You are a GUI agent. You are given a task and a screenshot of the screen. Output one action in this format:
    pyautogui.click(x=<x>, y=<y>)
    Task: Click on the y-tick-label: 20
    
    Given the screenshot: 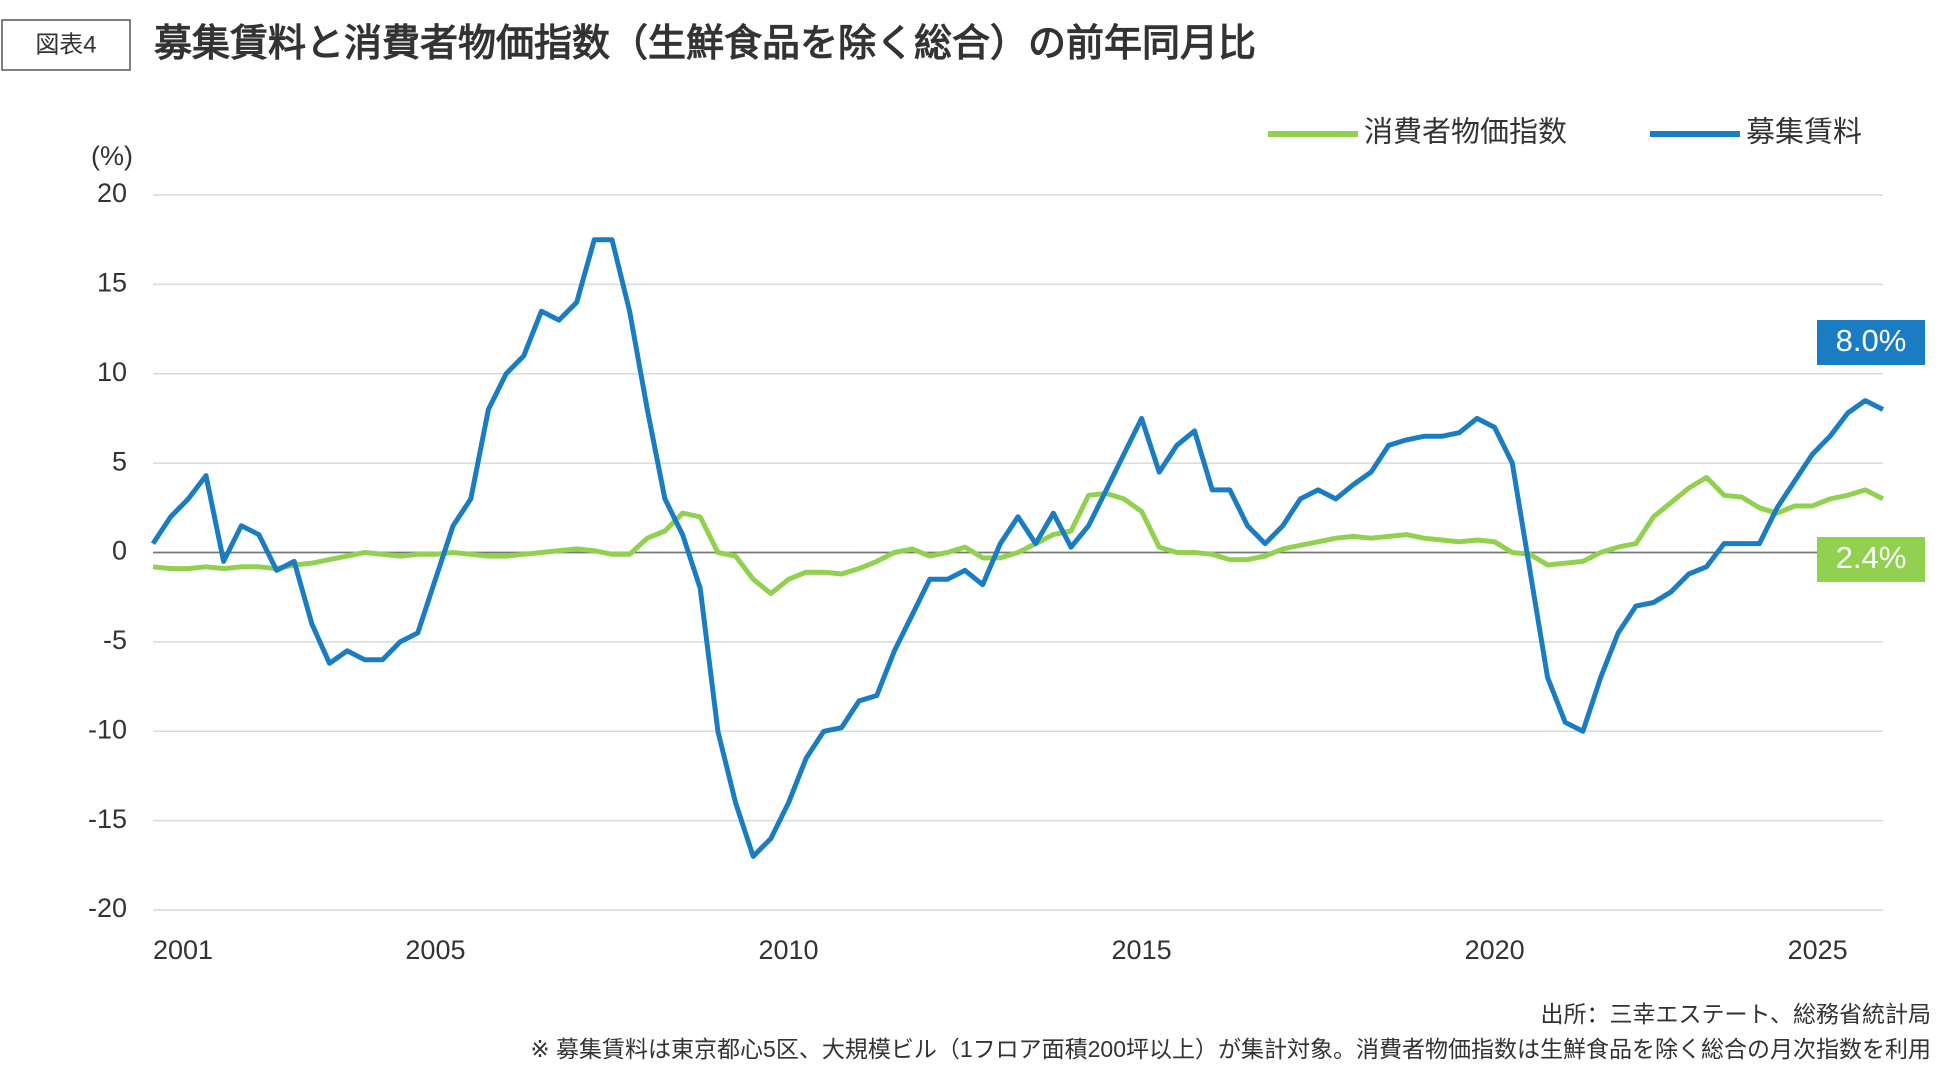 What is the action you would take?
    pyautogui.click(x=112, y=193)
    